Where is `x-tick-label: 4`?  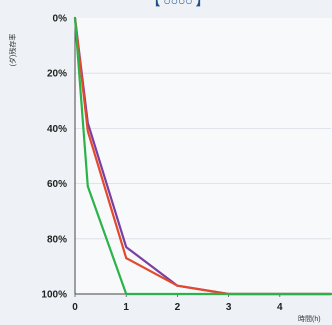 x-tick-label: 4 is located at coordinates (280, 307).